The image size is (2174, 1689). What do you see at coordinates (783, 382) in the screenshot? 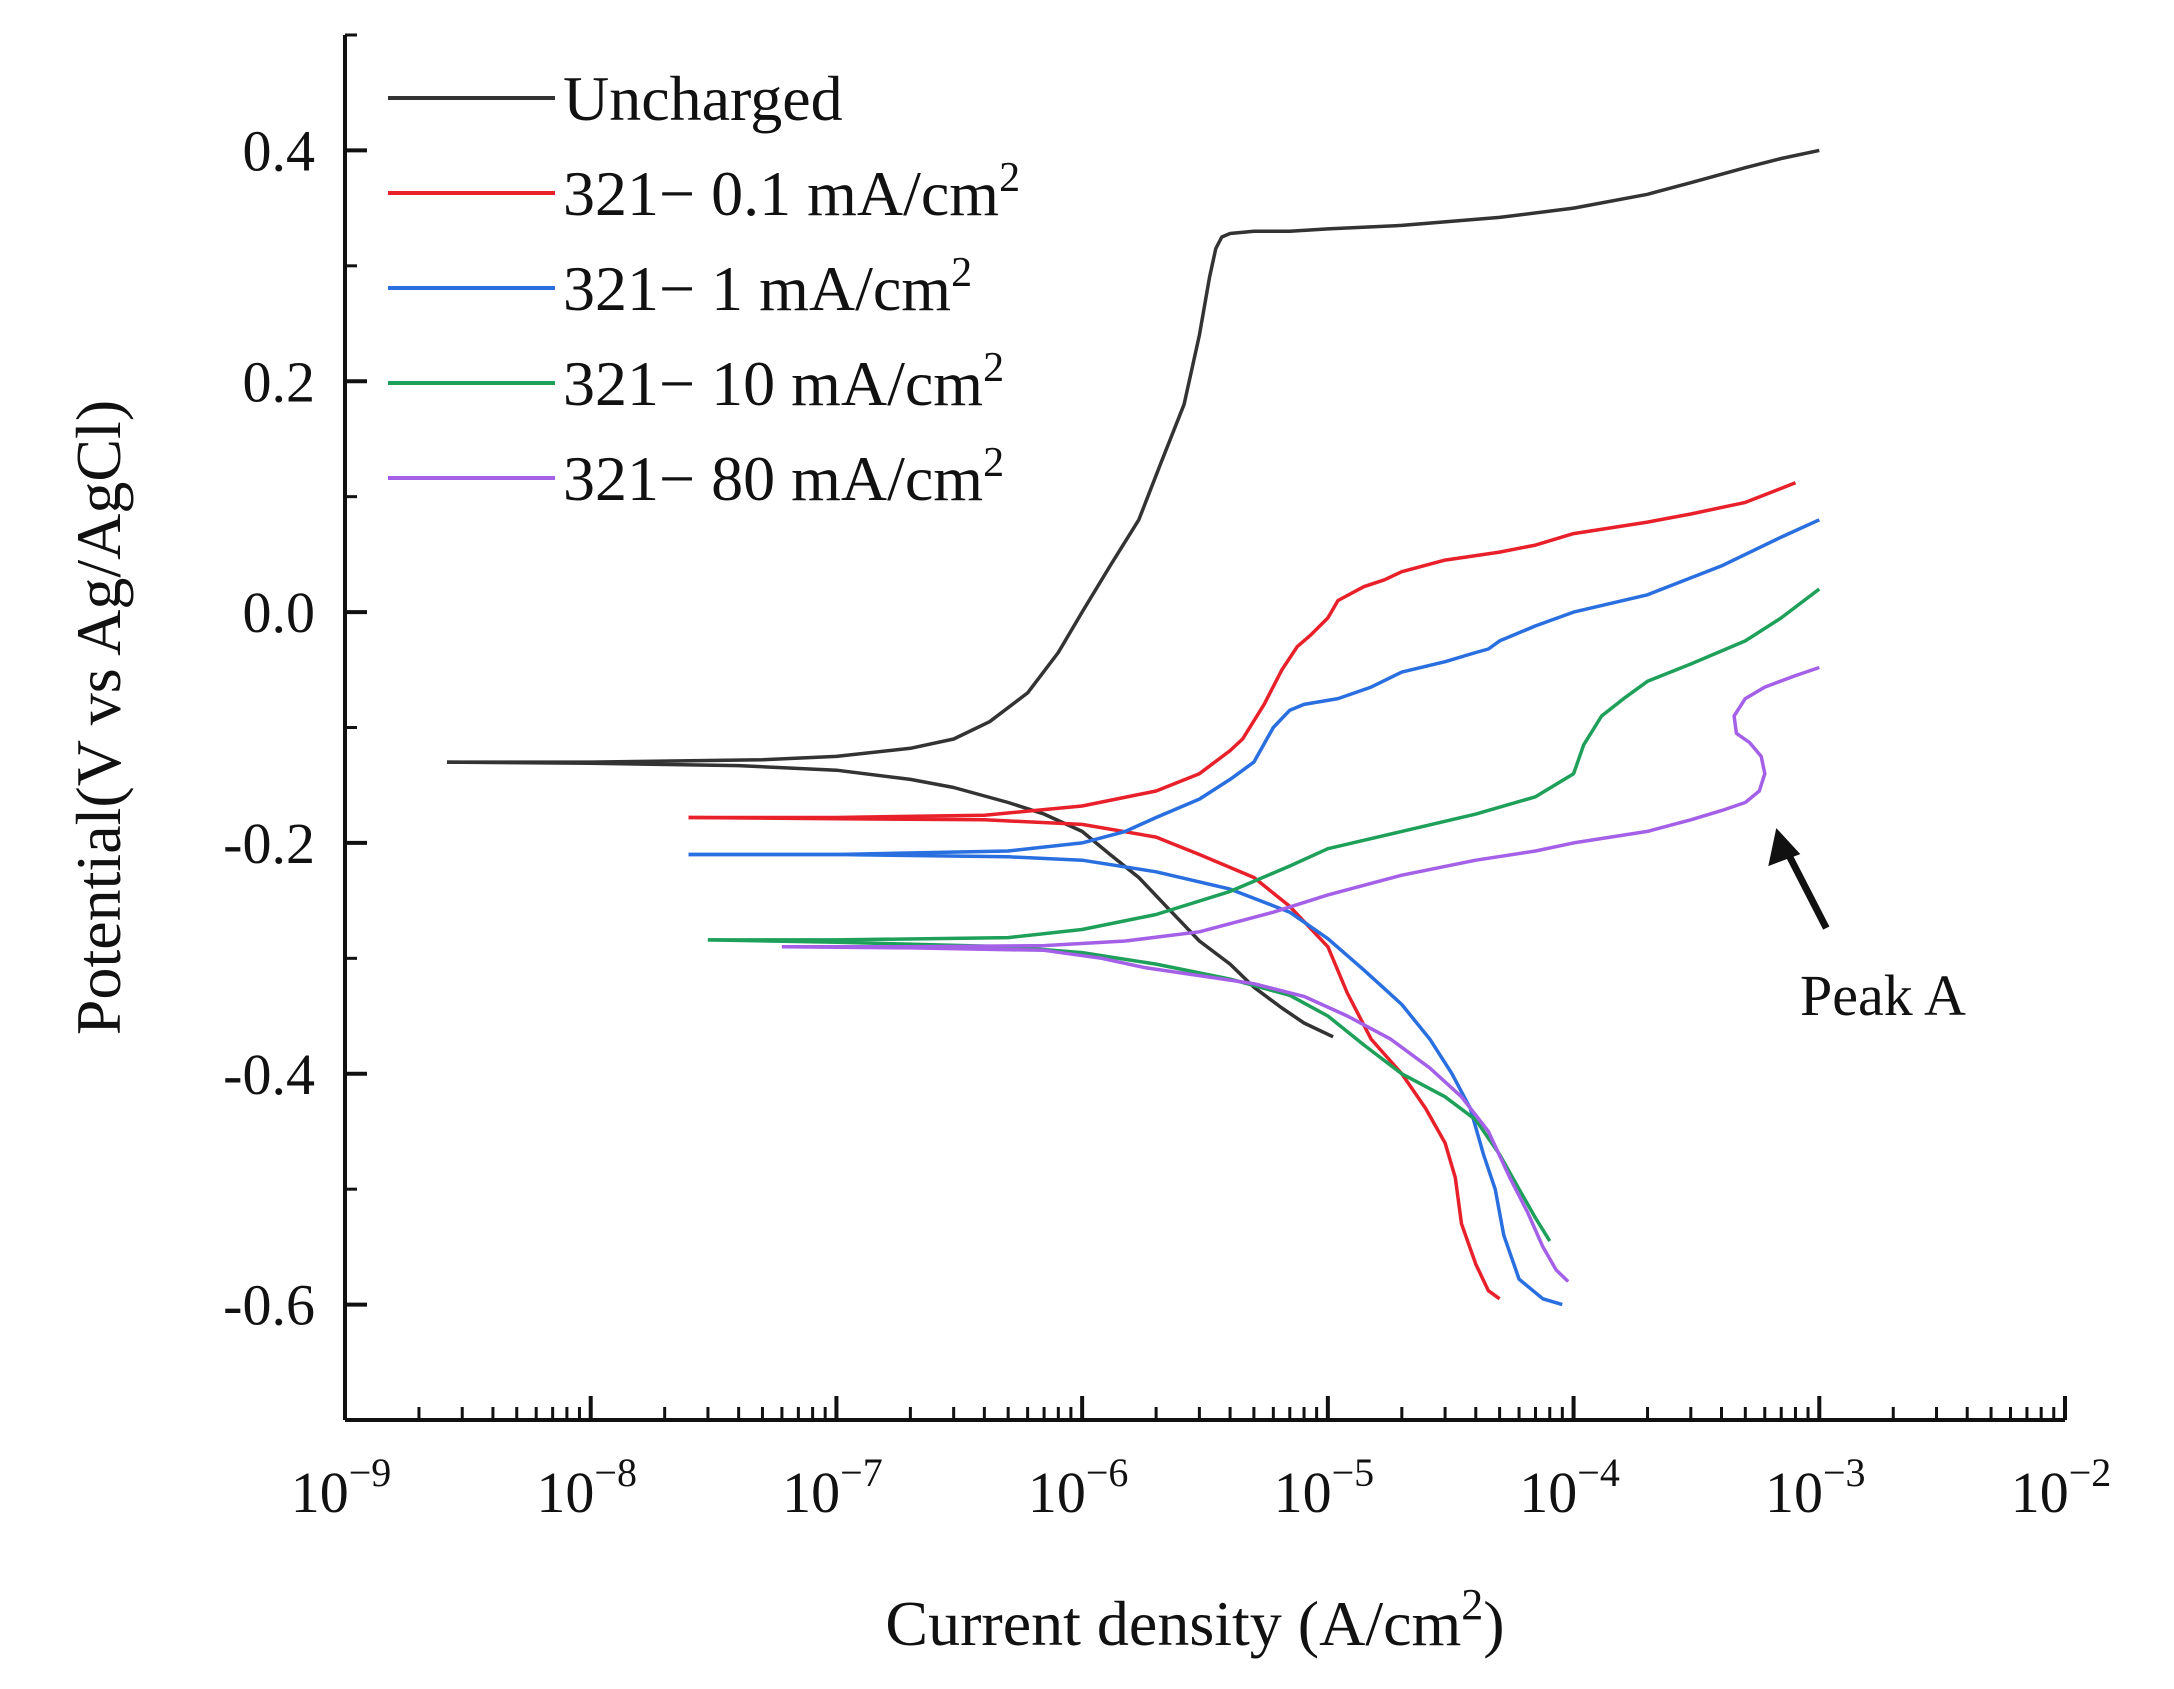
I see `legend-label: 321− 10 mA/cm2` at bounding box center [783, 382].